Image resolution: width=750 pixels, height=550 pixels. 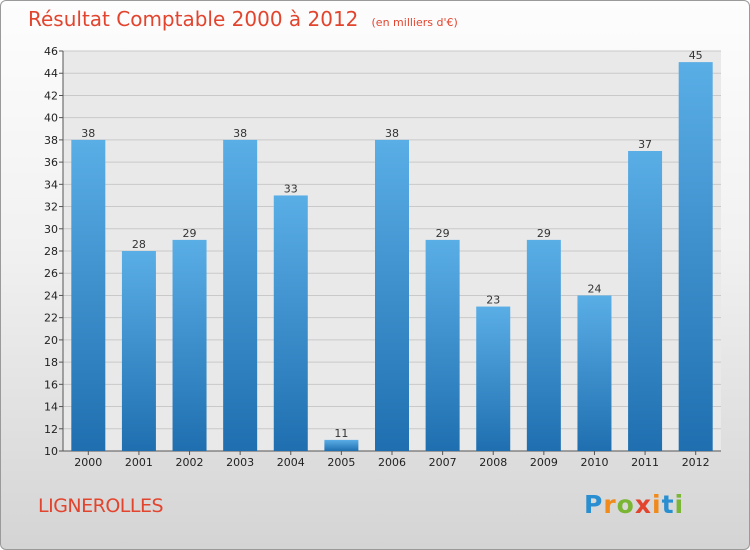 What do you see at coordinates (645, 462) in the screenshot?
I see `x-tick-label: 2011` at bounding box center [645, 462].